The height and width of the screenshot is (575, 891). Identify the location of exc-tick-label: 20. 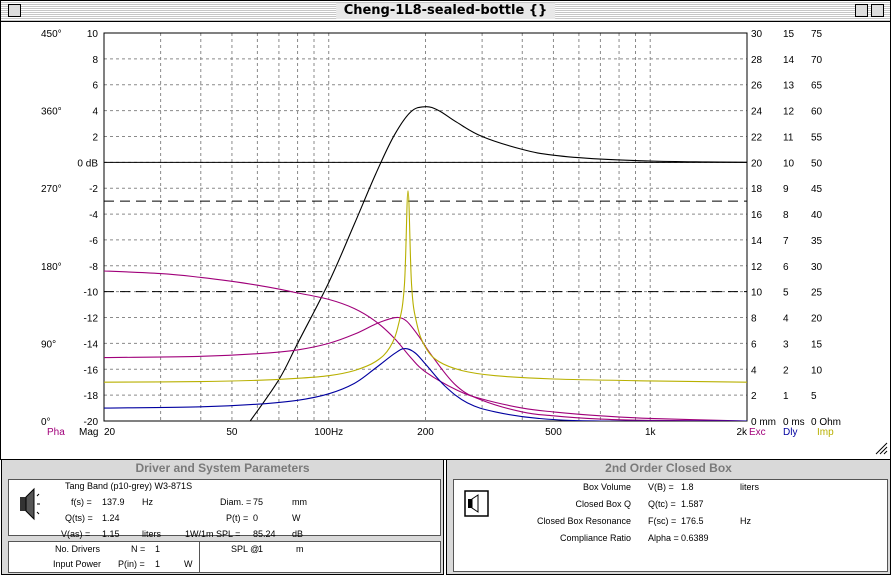
(757, 163).